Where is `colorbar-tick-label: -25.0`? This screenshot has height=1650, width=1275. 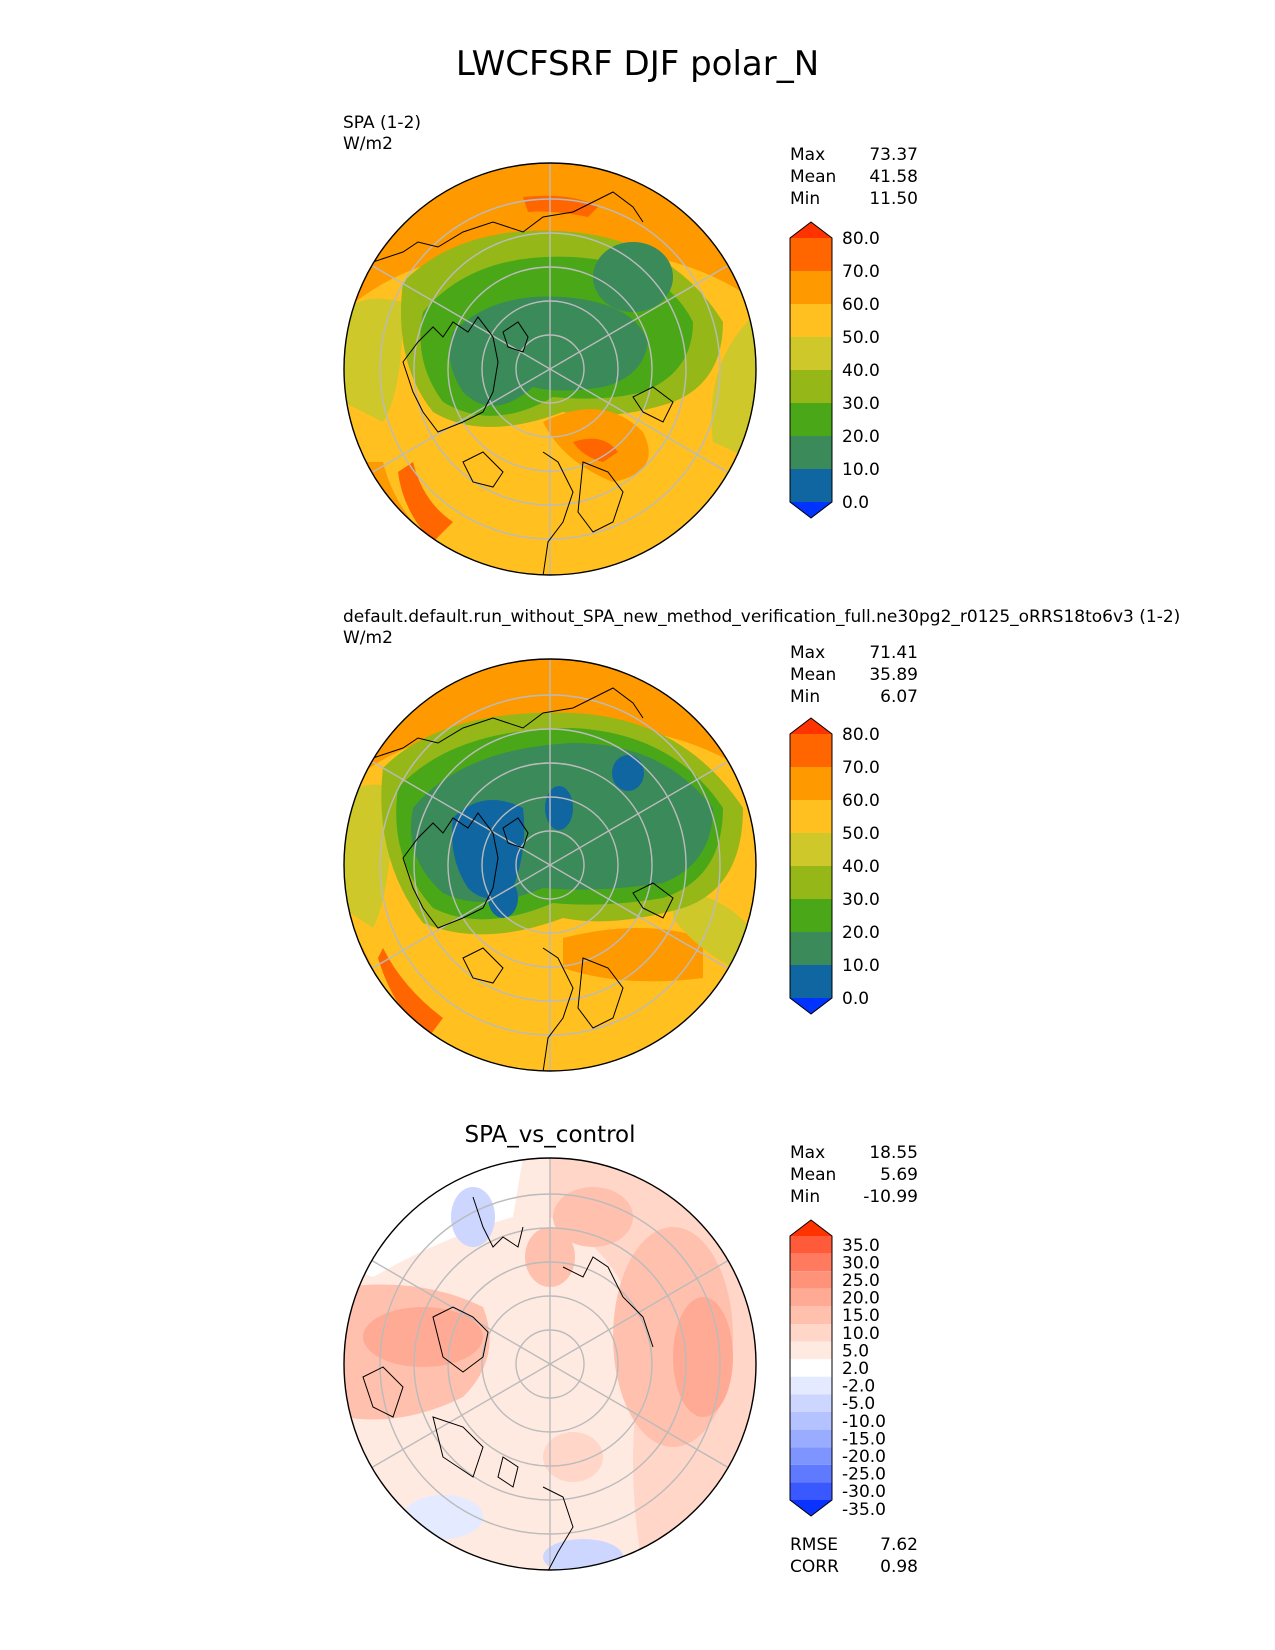
colorbar-tick-label: -25.0 is located at coordinates (864, 1475).